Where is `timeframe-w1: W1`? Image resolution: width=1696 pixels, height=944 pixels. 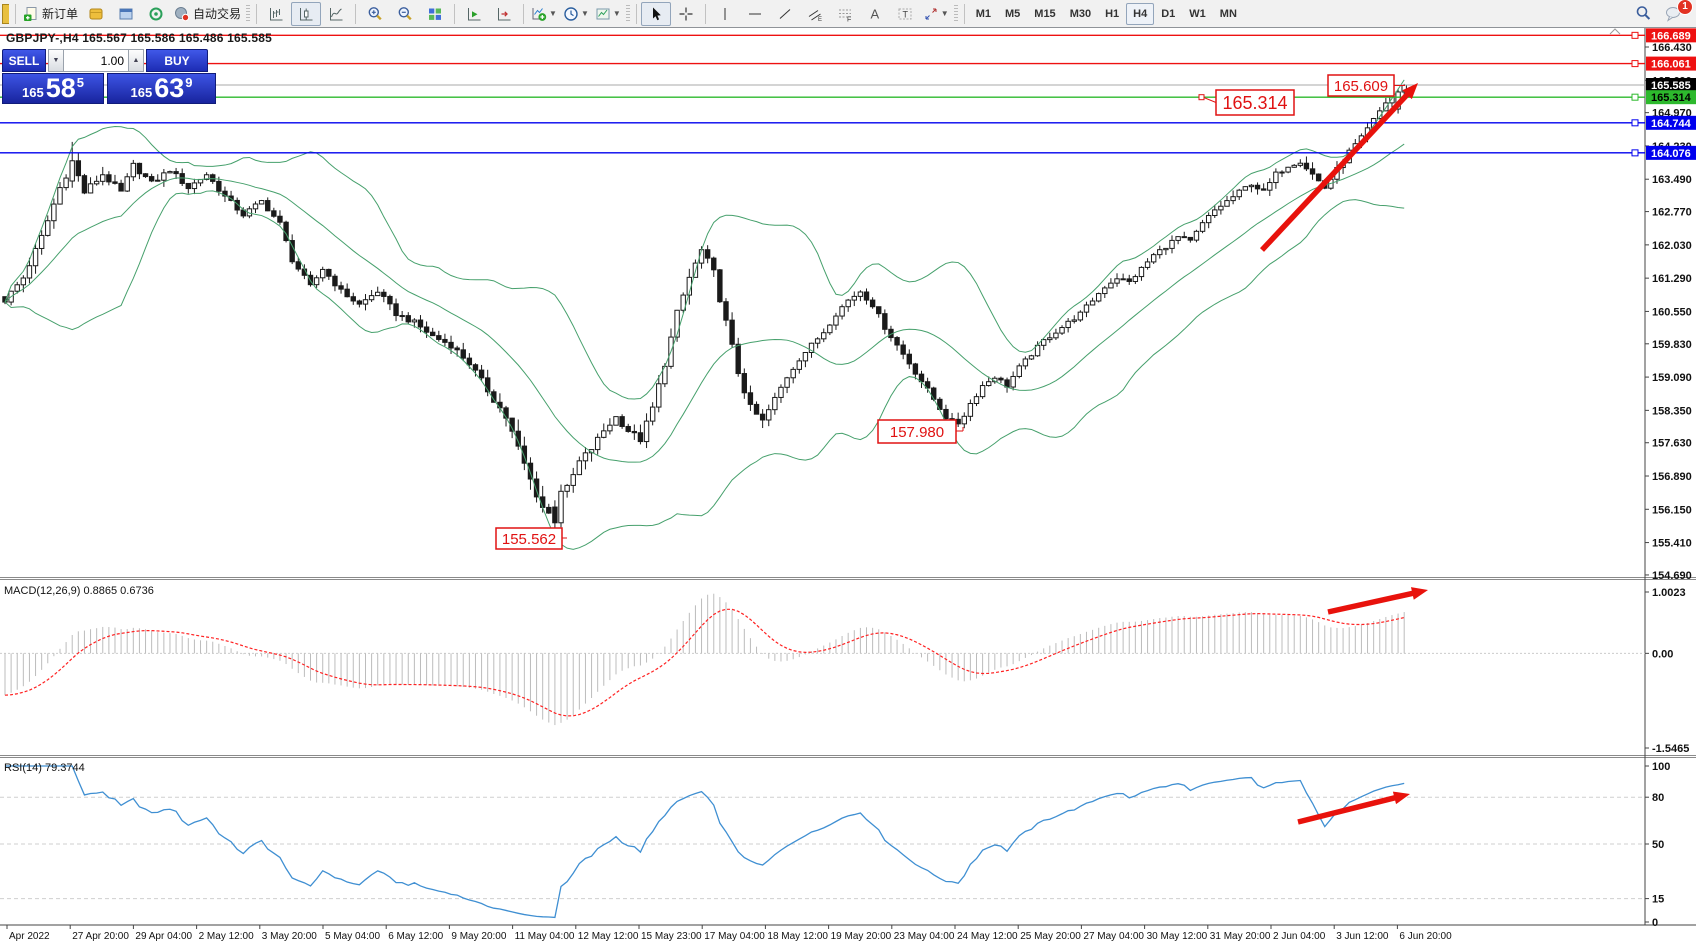 timeframe-w1: W1 is located at coordinates (1197, 13).